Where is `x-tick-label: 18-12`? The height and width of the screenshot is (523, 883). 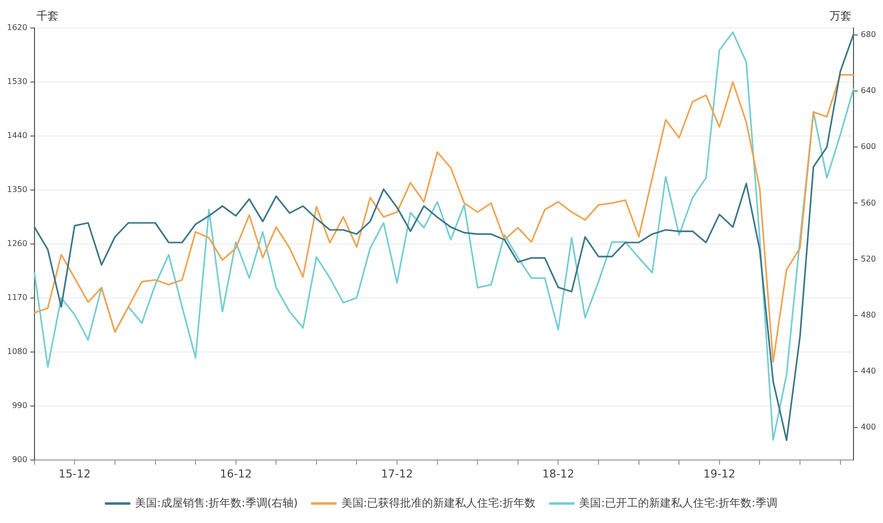 x-tick-label: 18-12 is located at coordinates (558, 473).